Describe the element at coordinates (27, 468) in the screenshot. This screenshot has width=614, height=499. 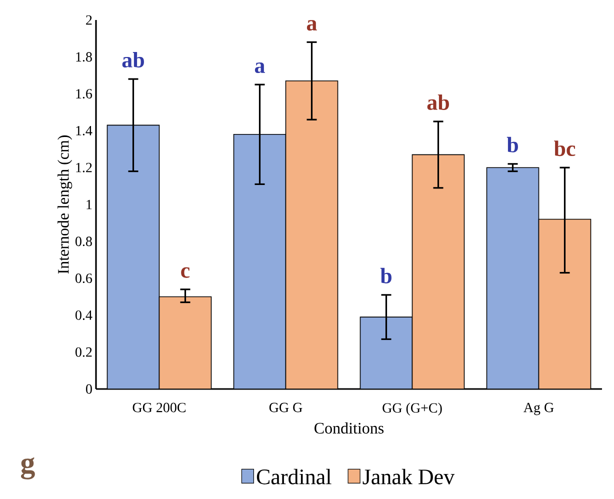
I see `text: g` at that location.